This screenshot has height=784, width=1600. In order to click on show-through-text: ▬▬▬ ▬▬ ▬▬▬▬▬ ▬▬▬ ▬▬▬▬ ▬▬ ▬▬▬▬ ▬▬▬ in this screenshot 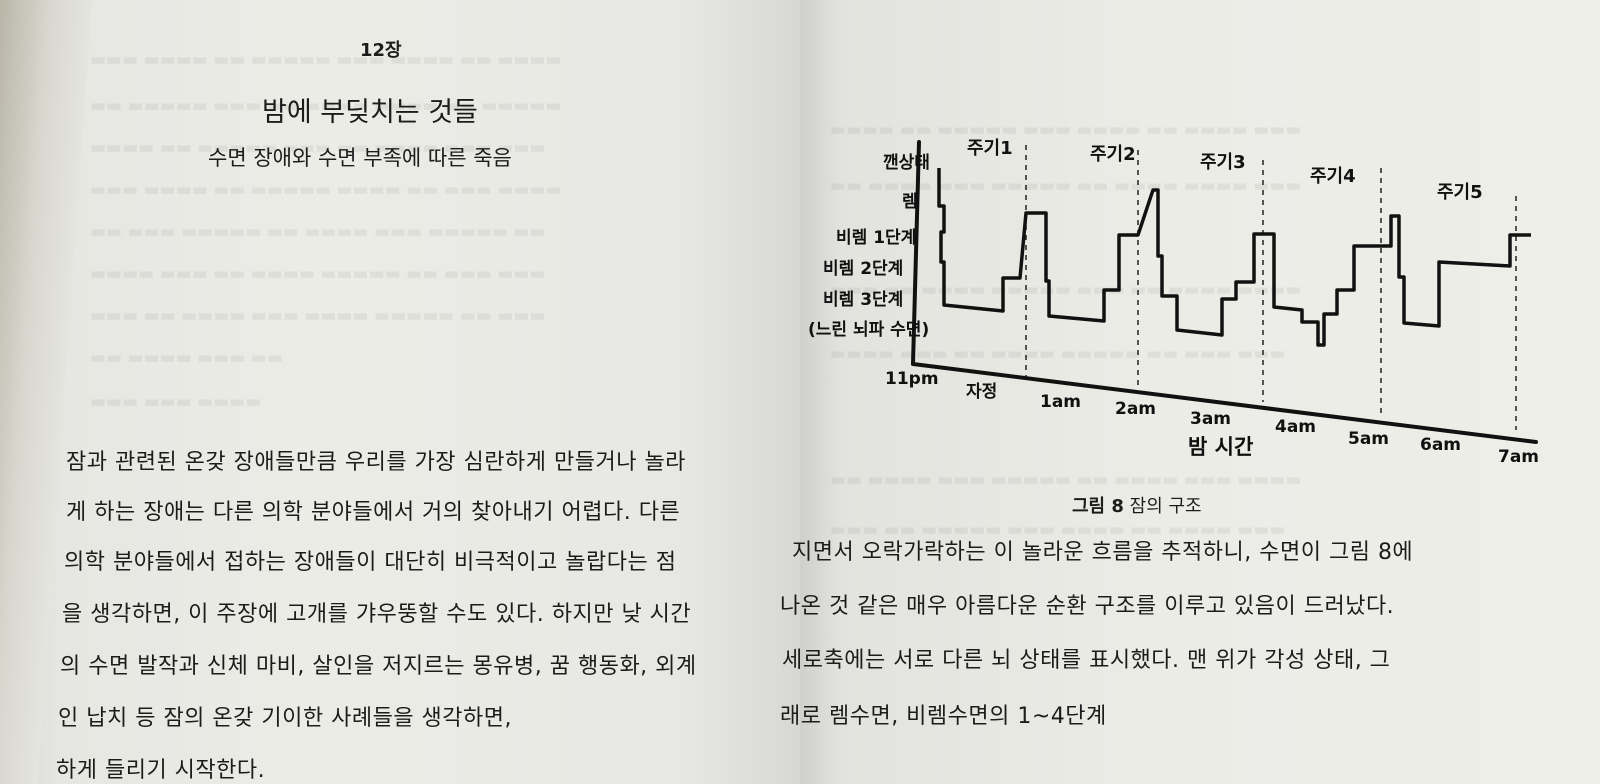, I will do `click(1058, 530)`.